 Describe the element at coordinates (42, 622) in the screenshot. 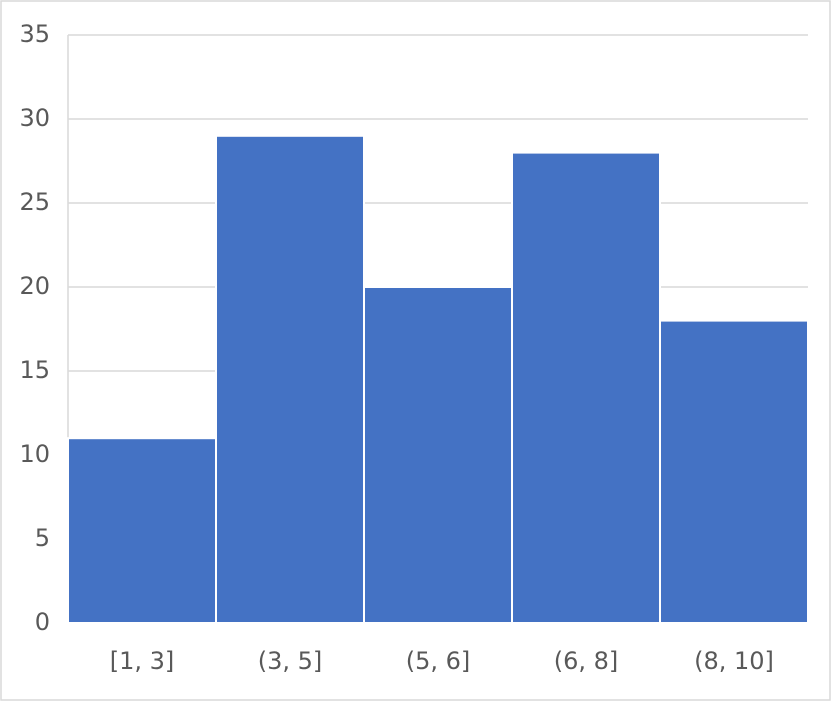

I see `y-tick-label: 0` at that location.